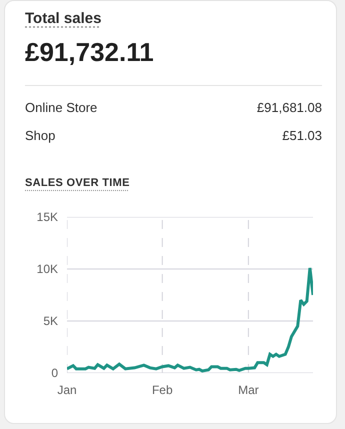 This screenshot has width=345, height=429. I want to click on y-tick-label: 5K, so click(50, 321).